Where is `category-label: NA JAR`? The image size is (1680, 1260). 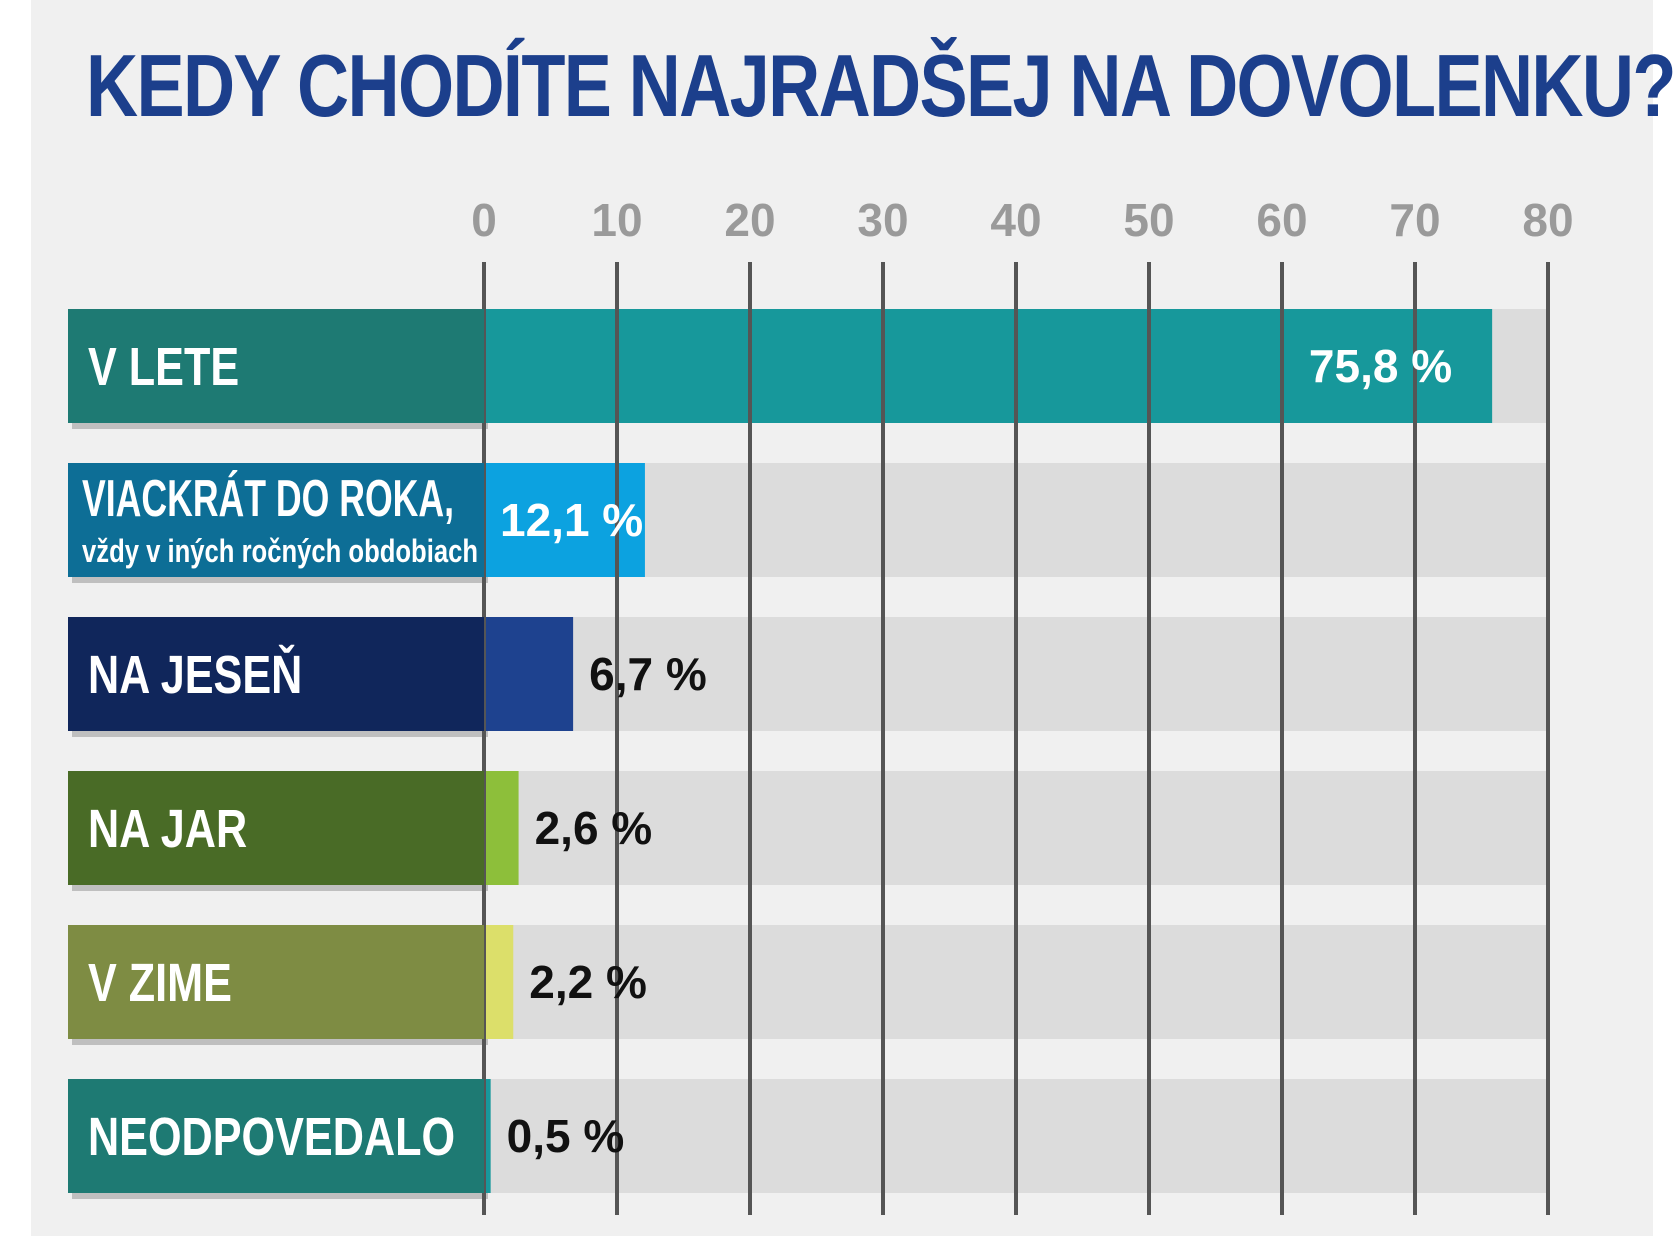 category-label: NA JAR is located at coordinates (167, 830).